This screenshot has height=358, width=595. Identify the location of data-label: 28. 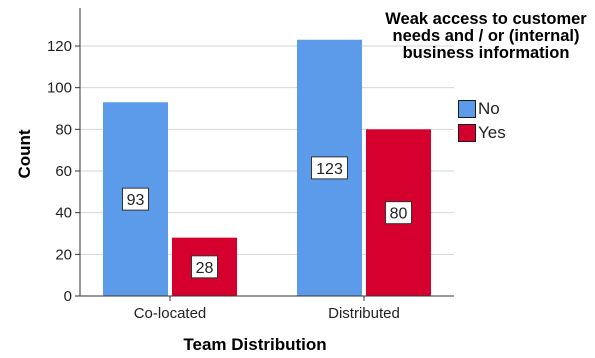
(205, 268).